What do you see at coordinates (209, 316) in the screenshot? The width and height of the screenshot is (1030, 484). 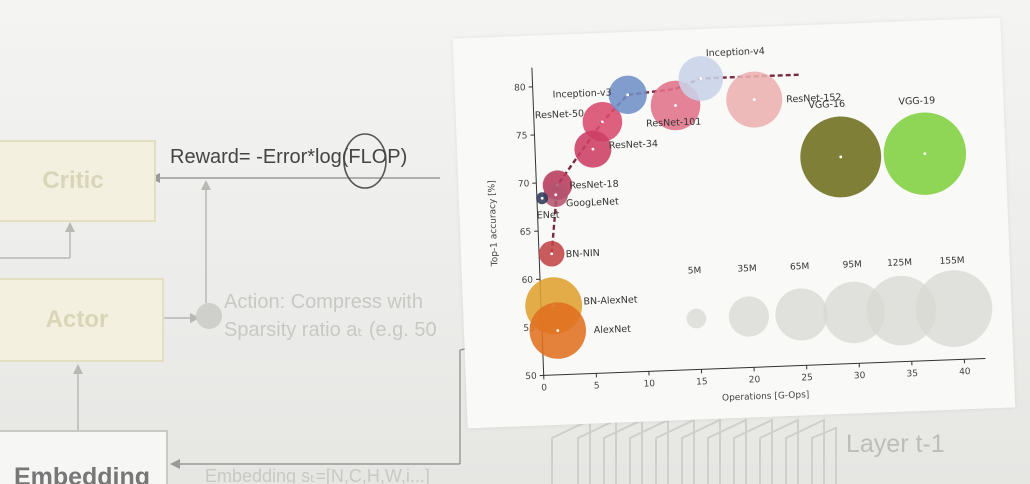 I see `action-node` at bounding box center [209, 316].